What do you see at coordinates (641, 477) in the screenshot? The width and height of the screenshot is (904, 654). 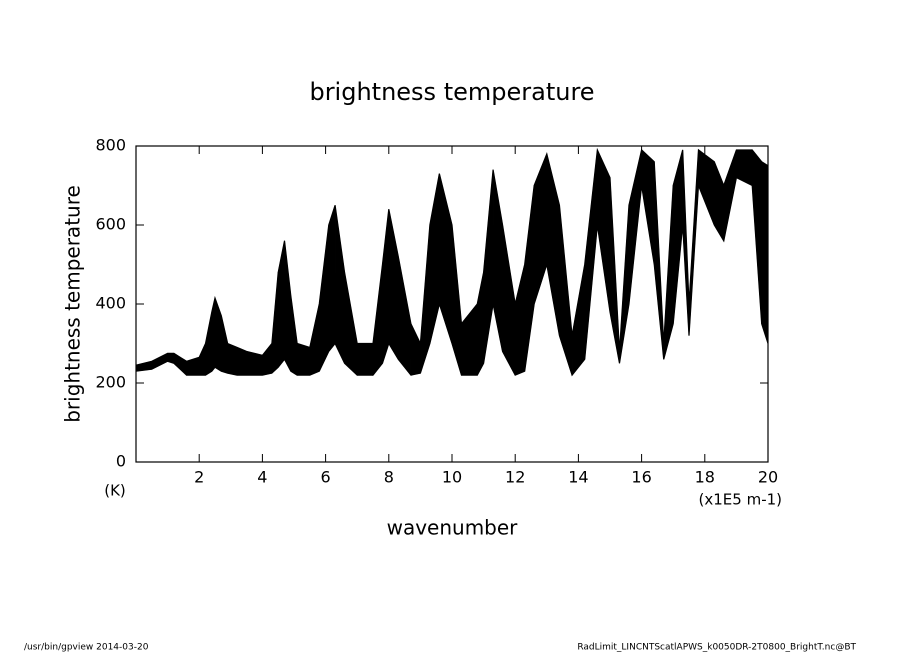 I see `x-tick-label: 16` at bounding box center [641, 477].